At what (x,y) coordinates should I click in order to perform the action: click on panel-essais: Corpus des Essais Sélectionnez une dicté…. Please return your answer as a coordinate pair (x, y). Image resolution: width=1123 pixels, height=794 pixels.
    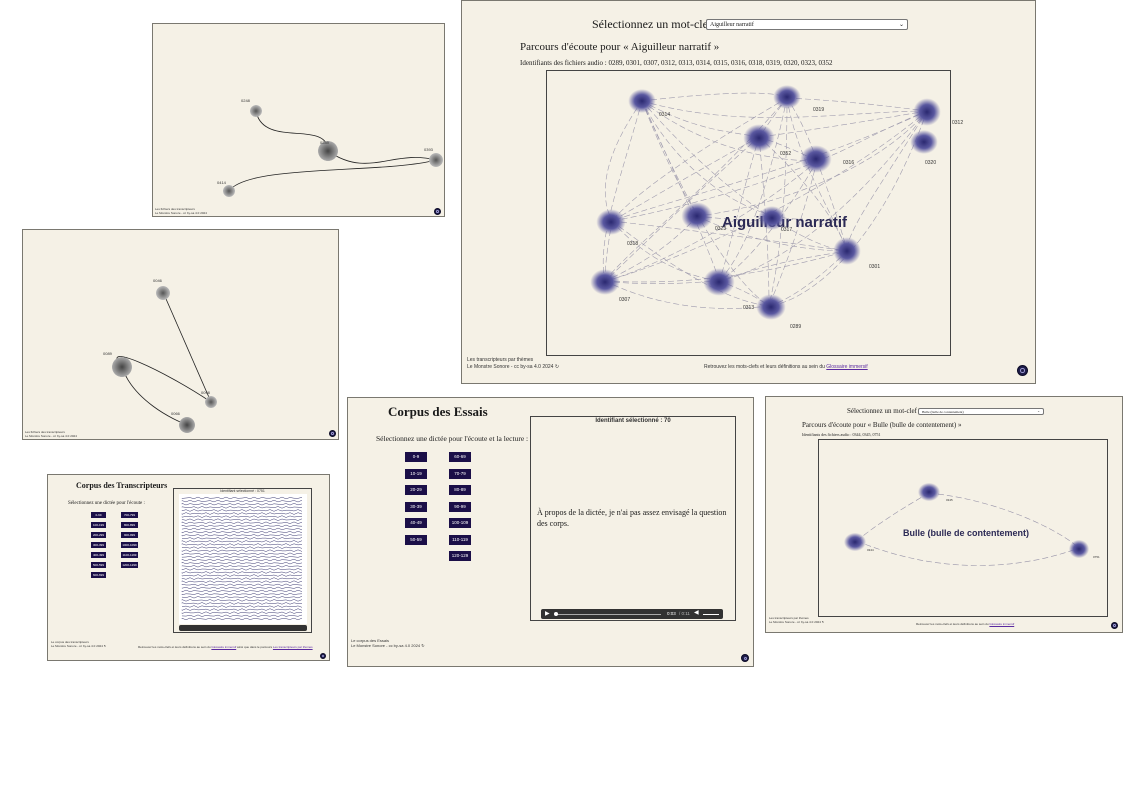
    Looking at the image, I should click on (550, 532).